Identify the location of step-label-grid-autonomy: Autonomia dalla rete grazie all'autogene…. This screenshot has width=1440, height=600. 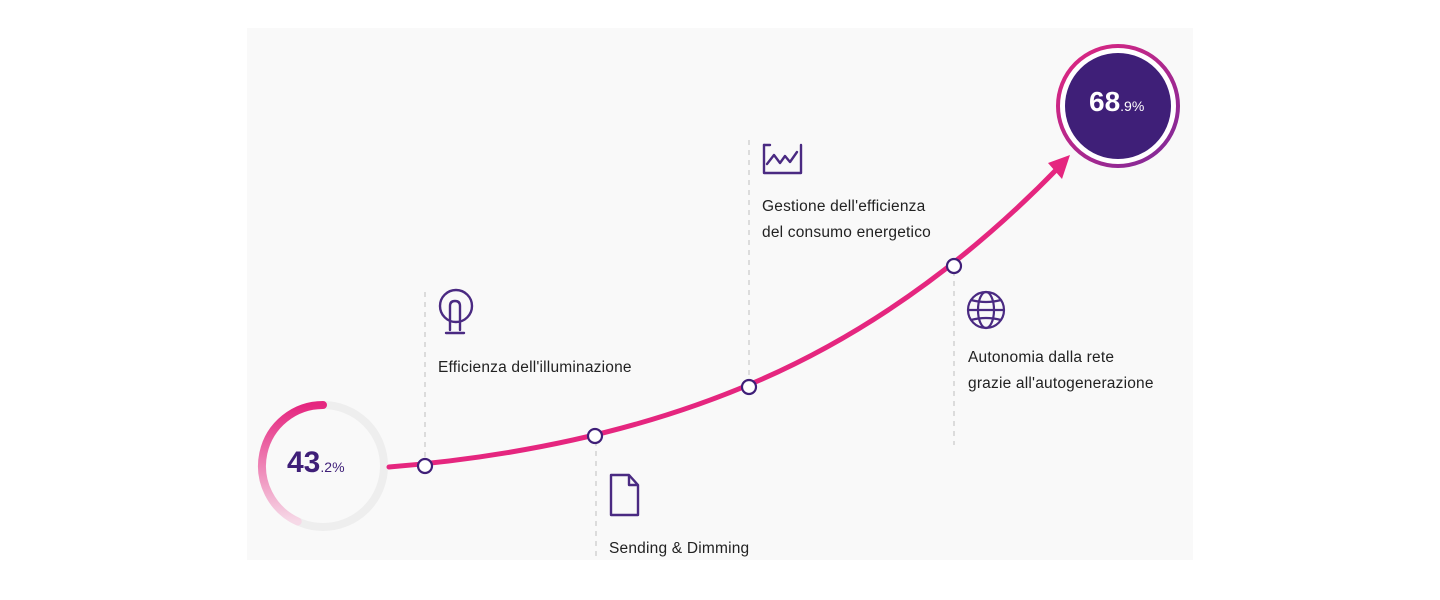
(1061, 371).